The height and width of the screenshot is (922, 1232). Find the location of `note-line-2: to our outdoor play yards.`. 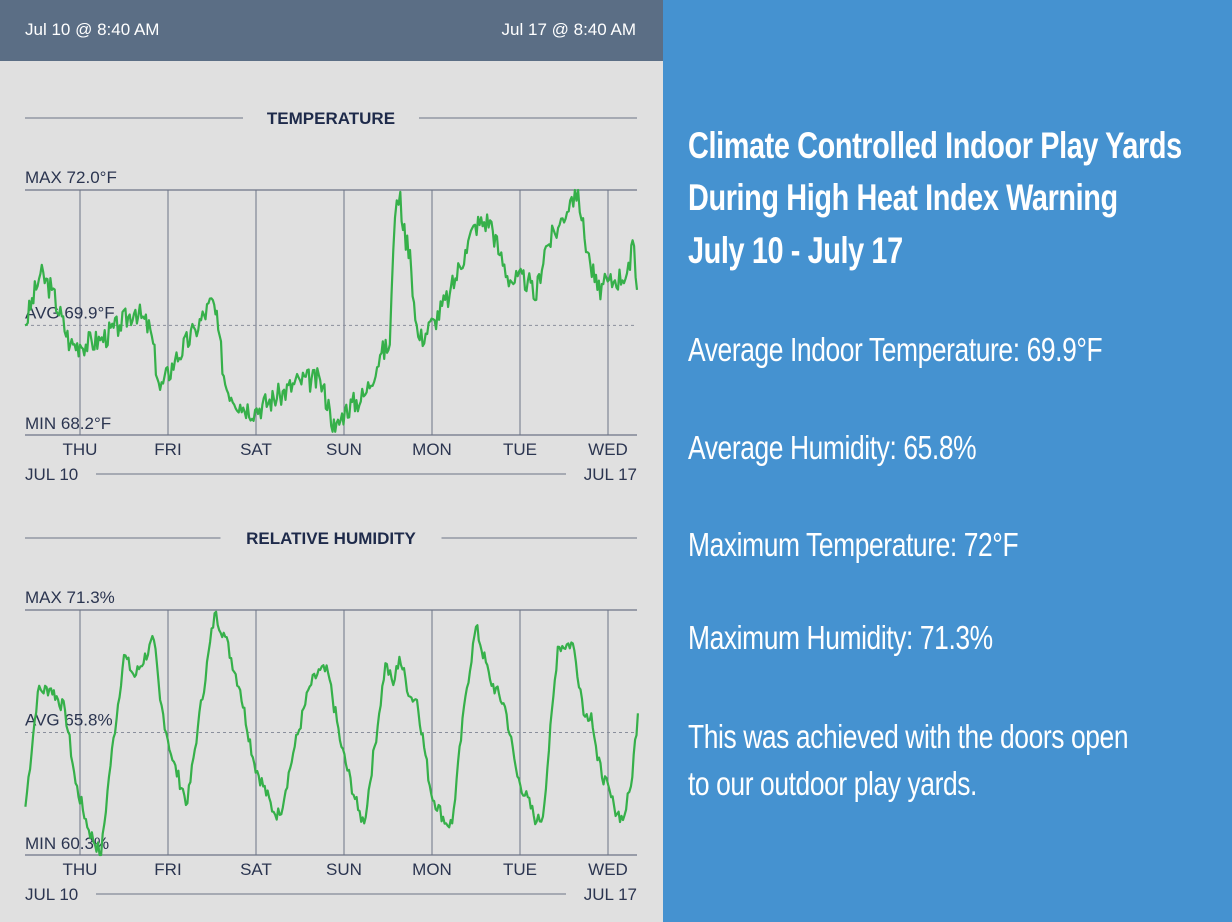

note-line-2: to our outdoor play yards. is located at coordinates (832, 783).